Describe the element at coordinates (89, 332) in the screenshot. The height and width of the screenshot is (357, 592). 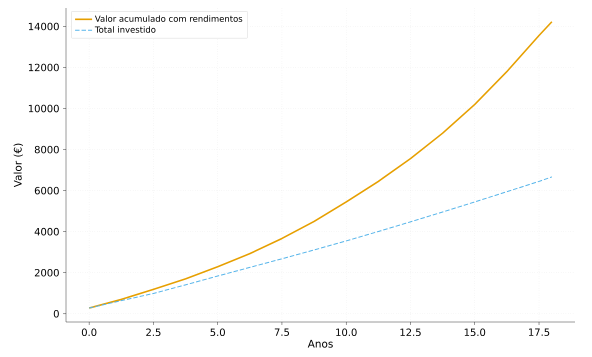
I see `x-tick-label: 0.0` at that location.